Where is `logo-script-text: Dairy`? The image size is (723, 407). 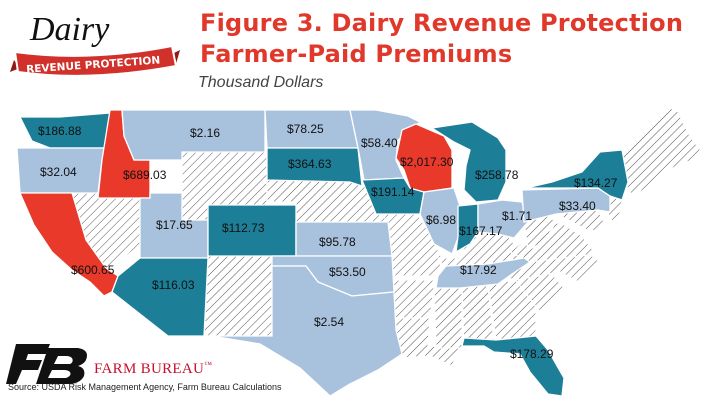 logo-script-text: Dairy is located at coordinates (69, 29).